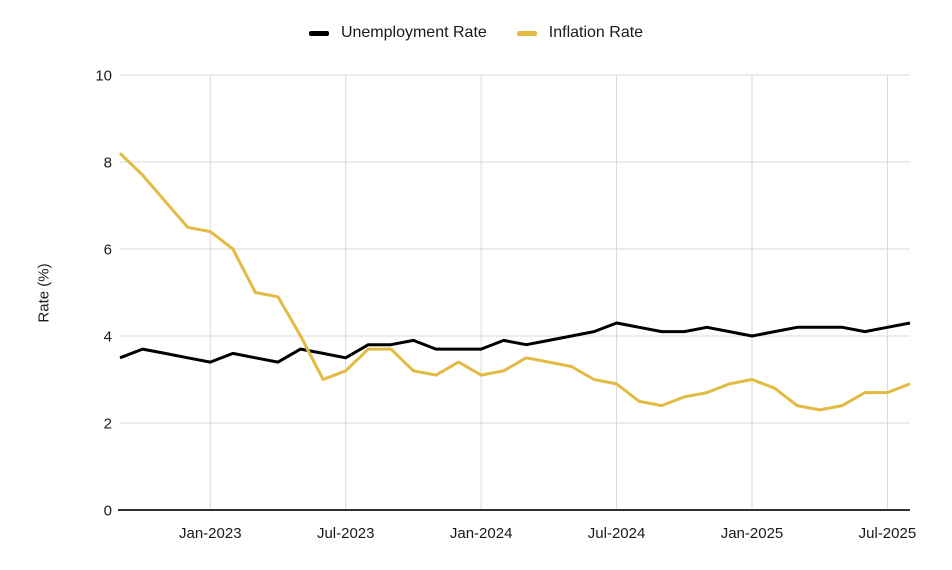 The image size is (952, 570). Describe the element at coordinates (108, 250) in the screenshot. I see `y-tick-label: 6` at that location.